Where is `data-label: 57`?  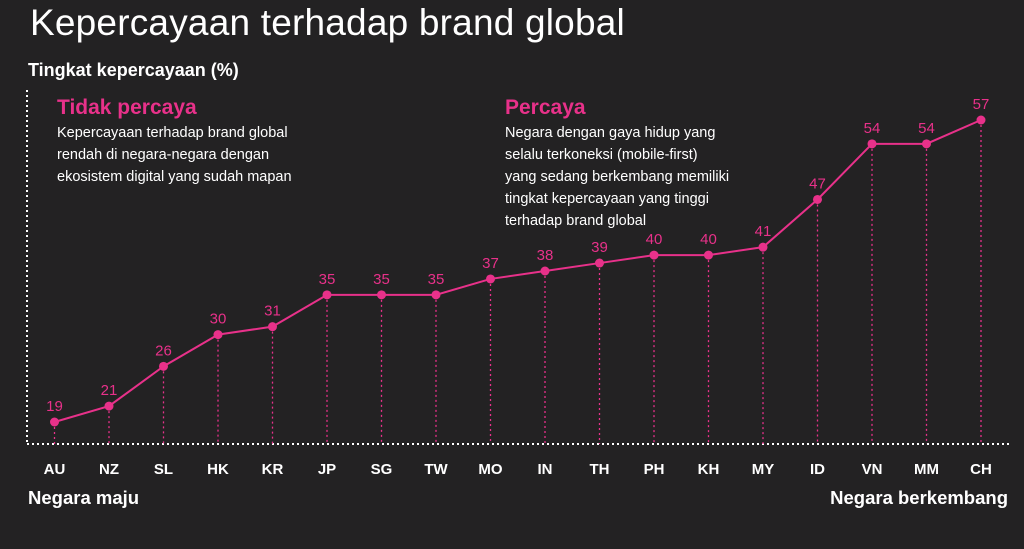 data-label: 57 is located at coordinates (981, 104).